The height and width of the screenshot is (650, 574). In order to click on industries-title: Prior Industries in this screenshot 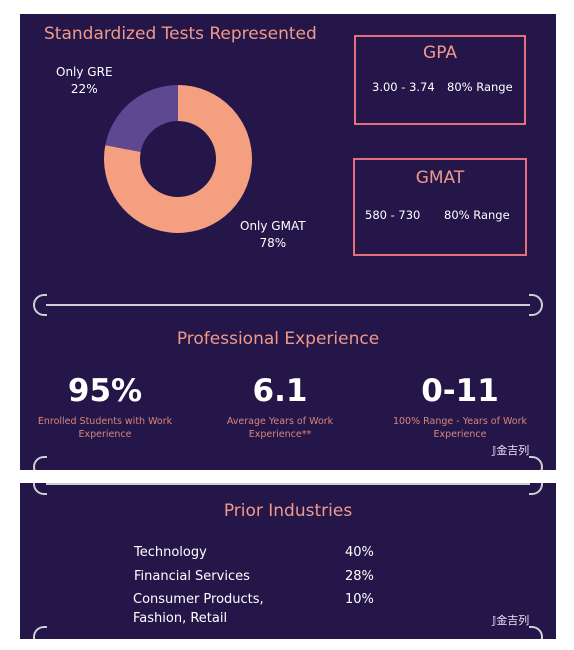, I will do `click(288, 511)`.